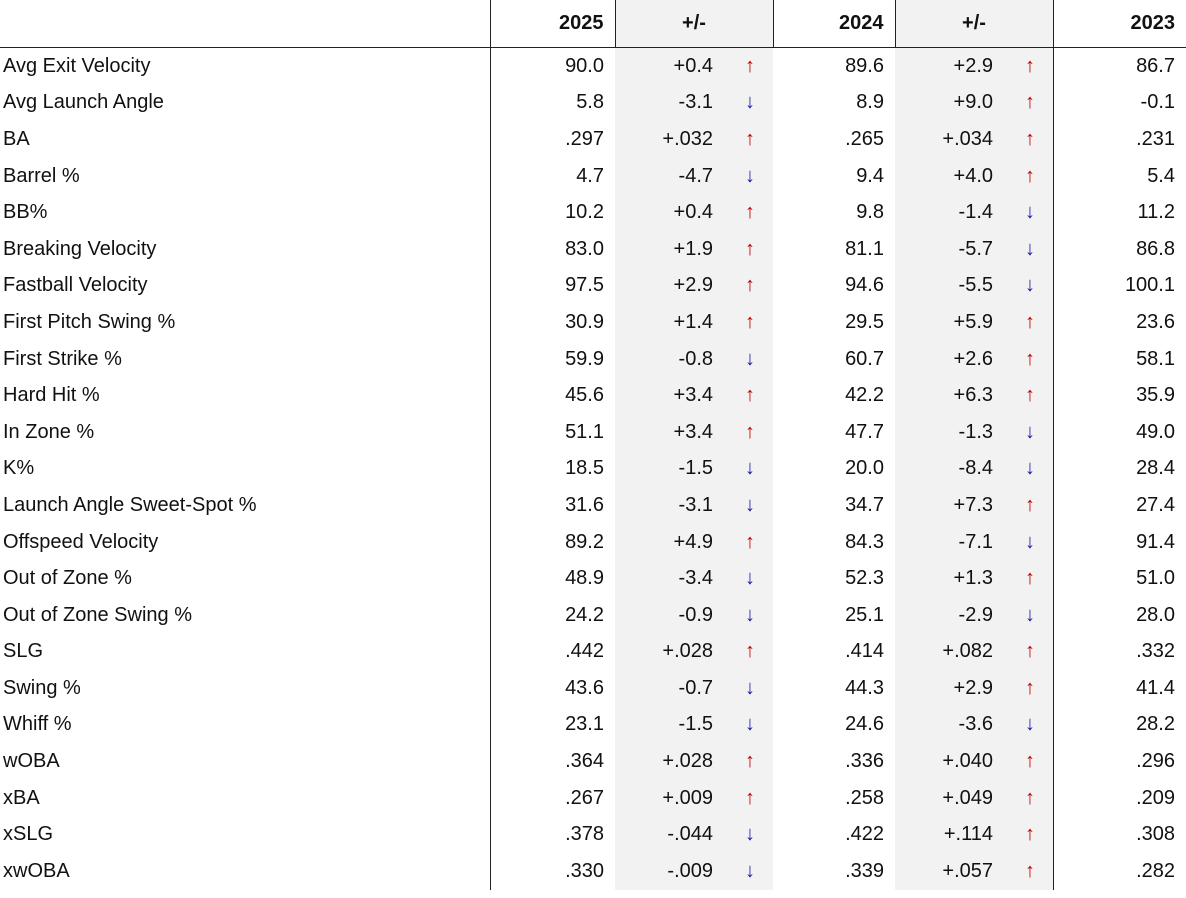 The width and height of the screenshot is (1186, 898). I want to click on value-2023: 35.9, so click(1119, 395).